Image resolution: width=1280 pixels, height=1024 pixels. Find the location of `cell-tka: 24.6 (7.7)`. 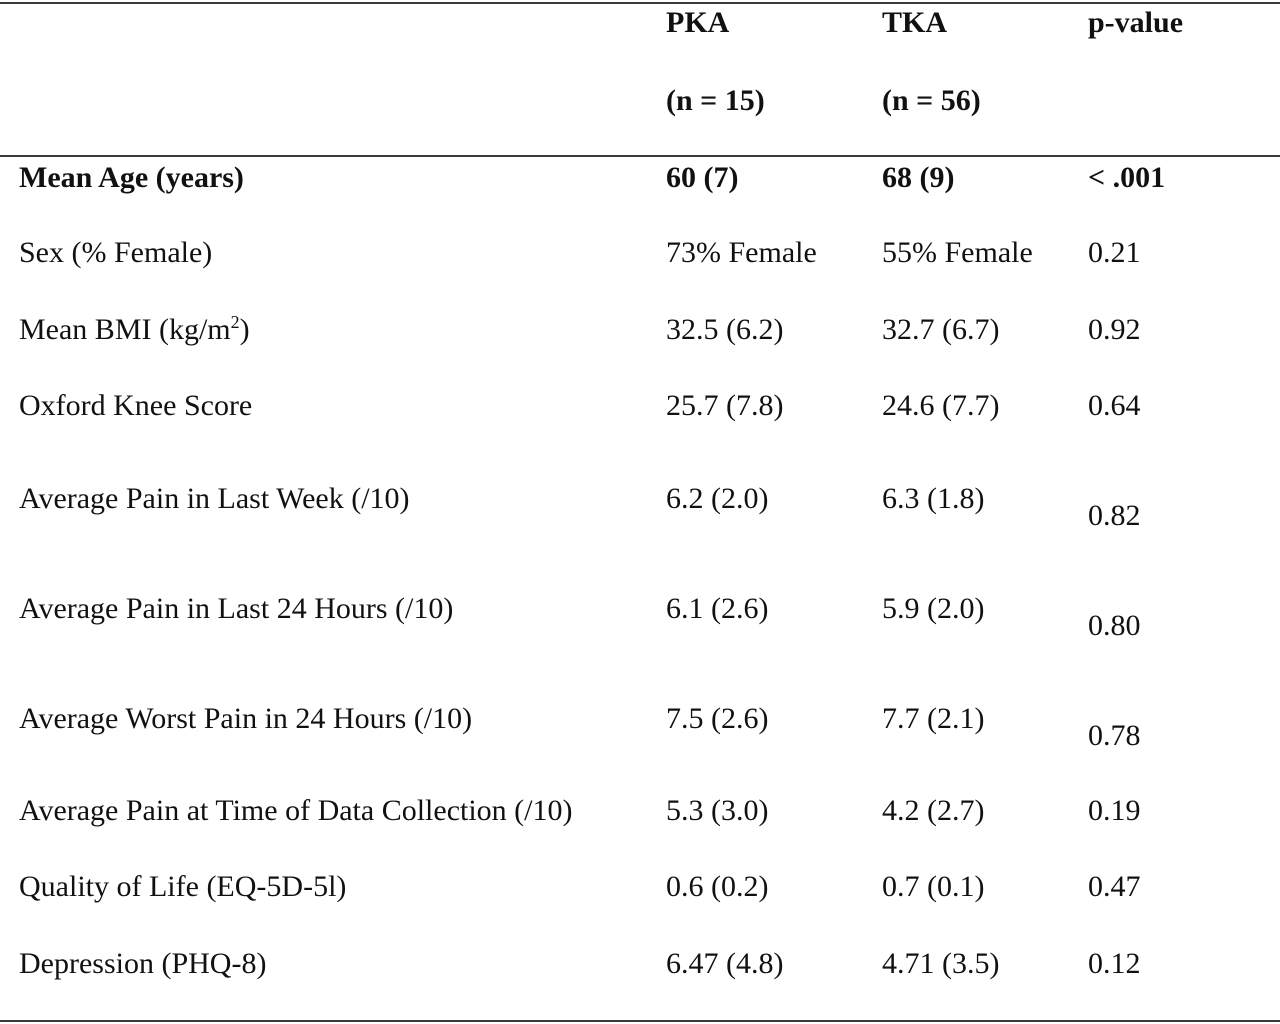

cell-tka: 24.6 (7.7) is located at coordinates (941, 405).